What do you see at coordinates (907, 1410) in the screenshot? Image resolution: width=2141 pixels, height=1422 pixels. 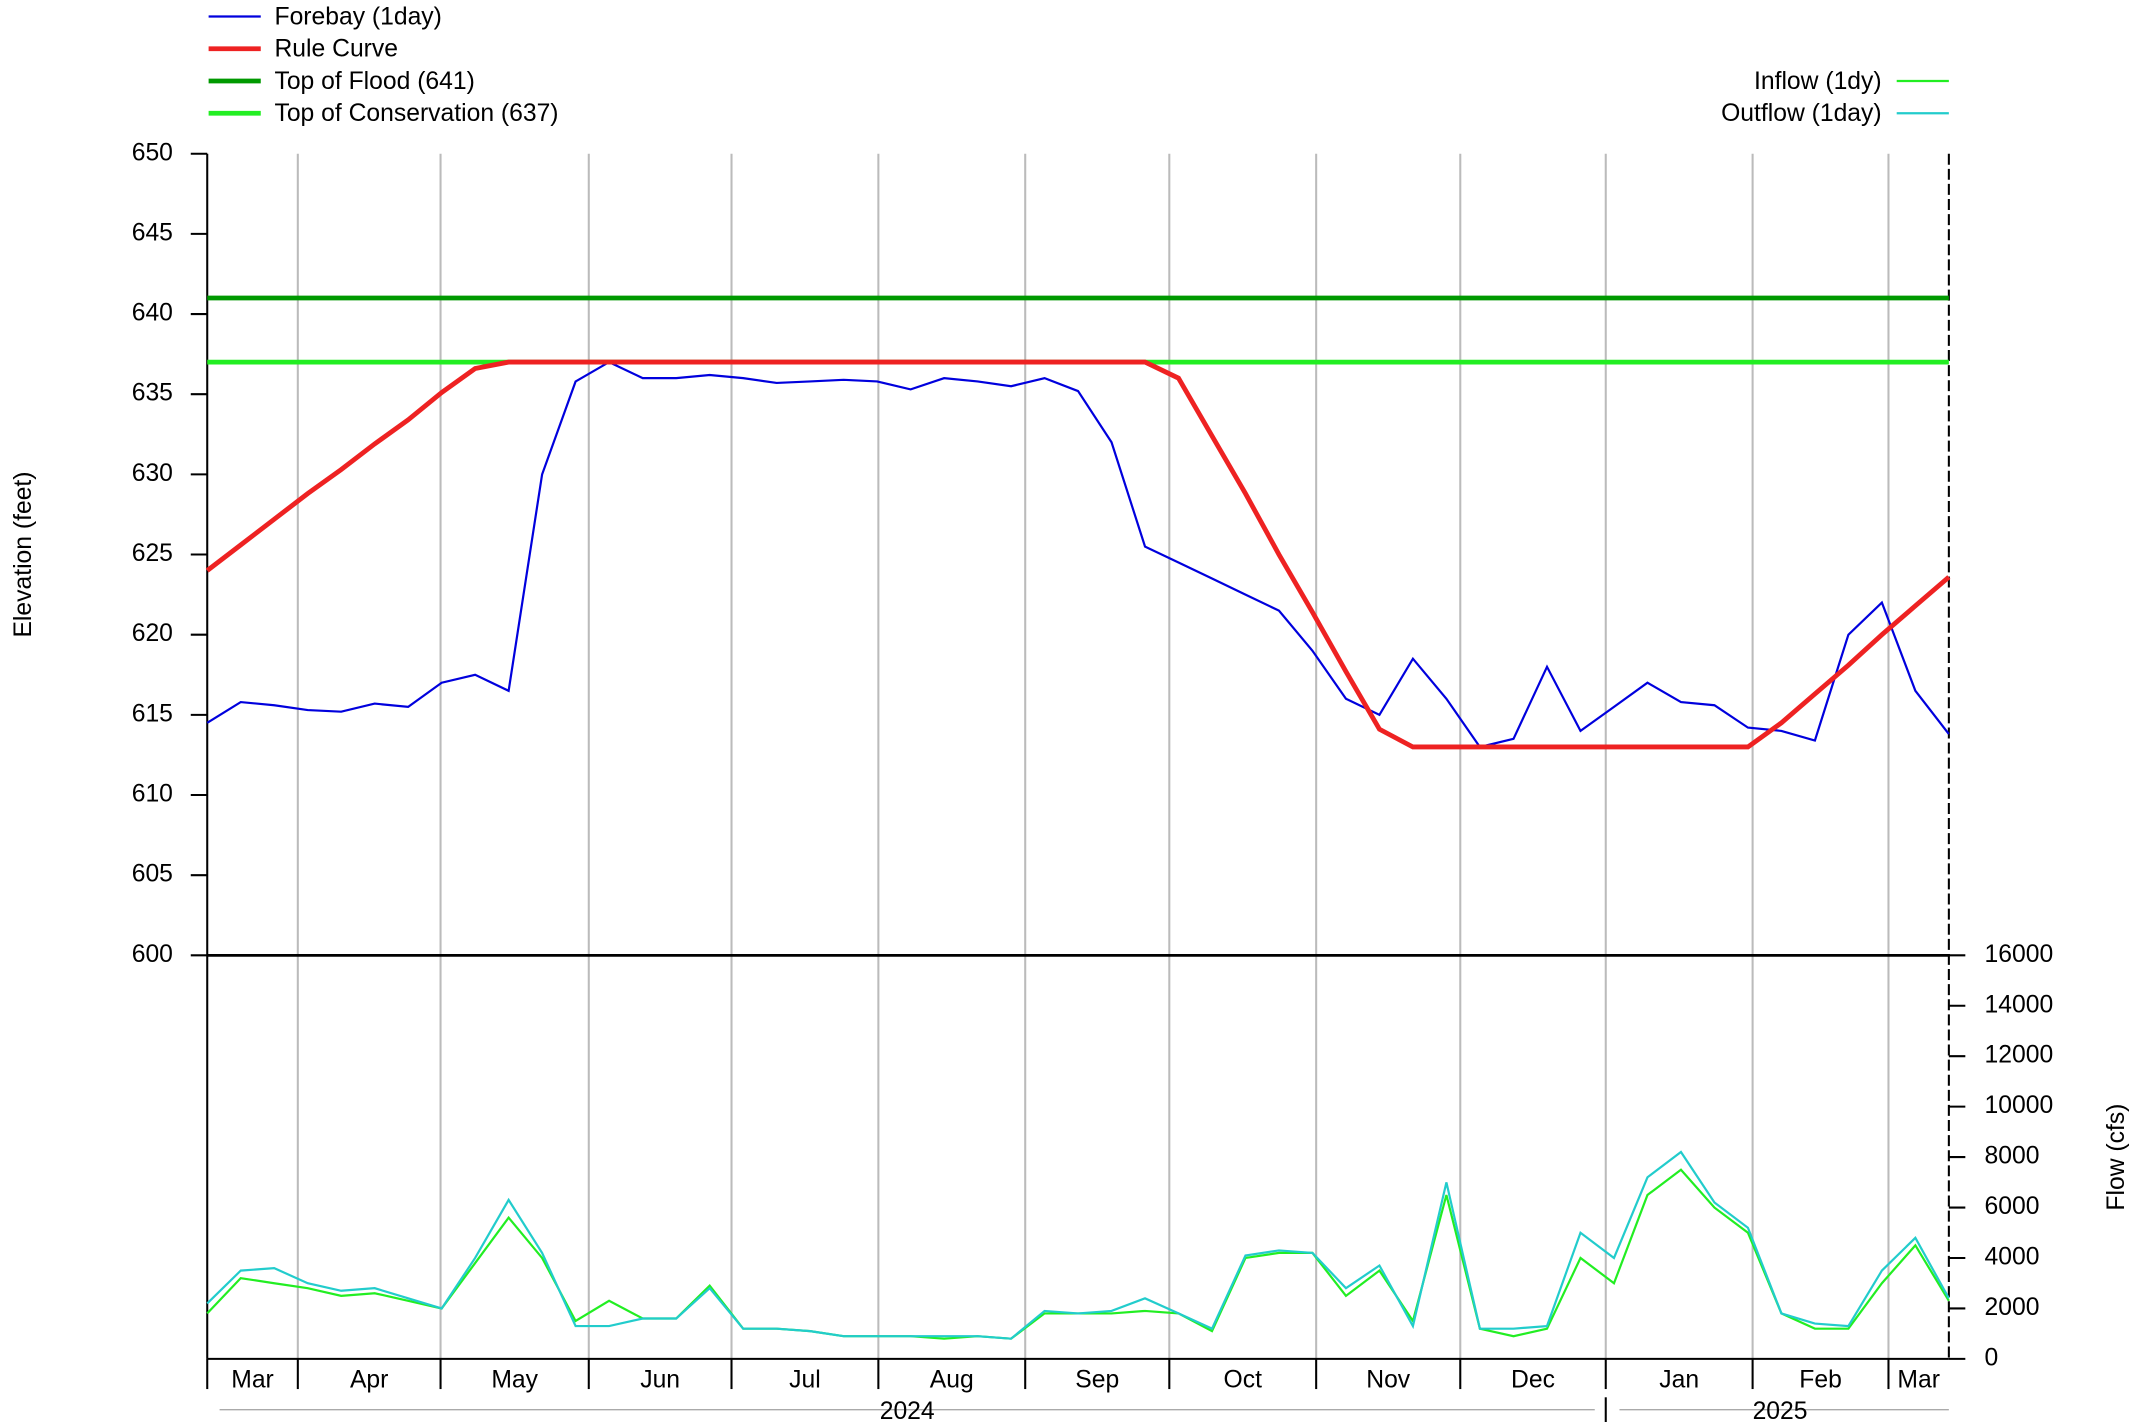 I see `year-label: 2024` at bounding box center [907, 1410].